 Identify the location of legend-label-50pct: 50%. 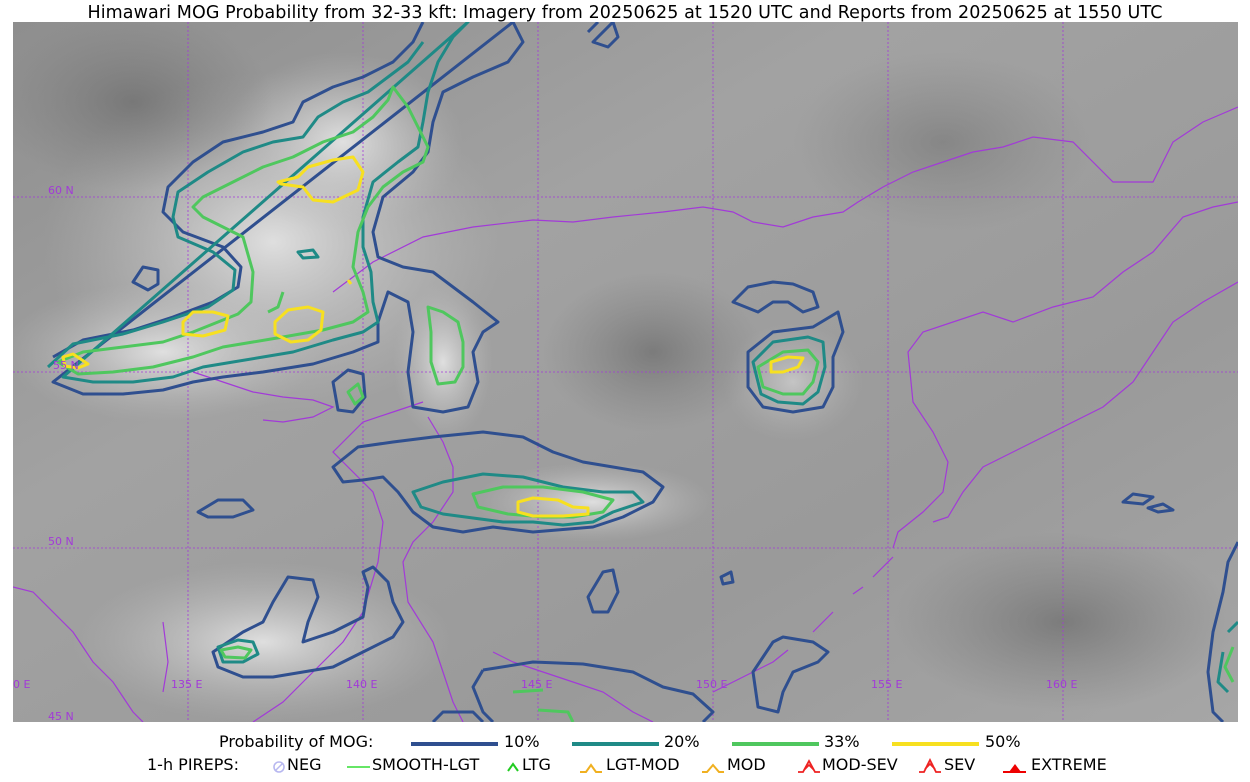
(1003, 741).